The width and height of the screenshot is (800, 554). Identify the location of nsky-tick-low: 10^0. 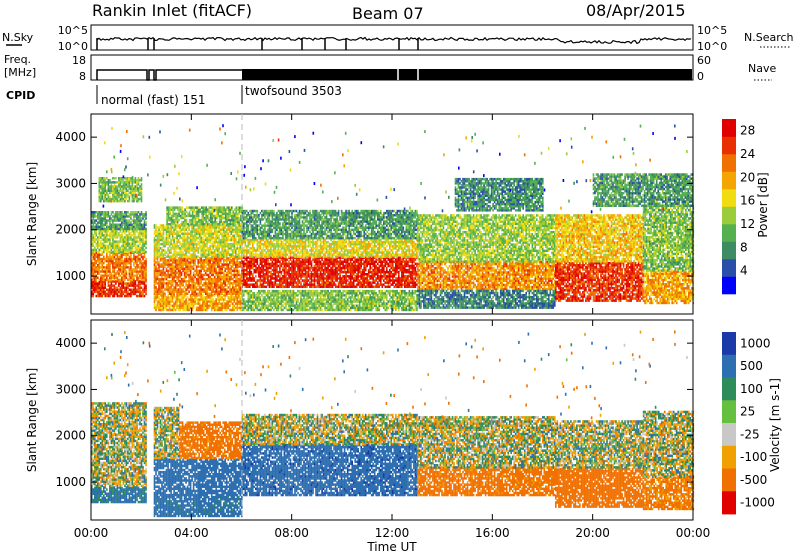
(73, 46).